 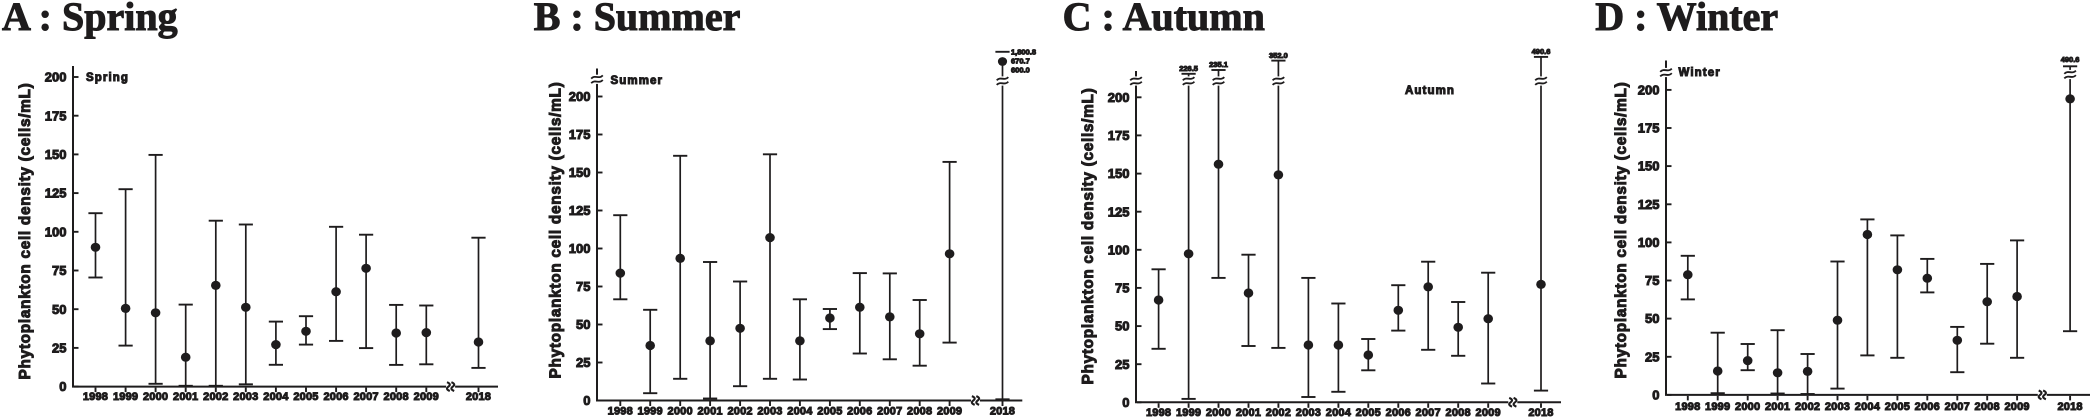 I want to click on svg-text: 600.0, so click(x=1020, y=70).